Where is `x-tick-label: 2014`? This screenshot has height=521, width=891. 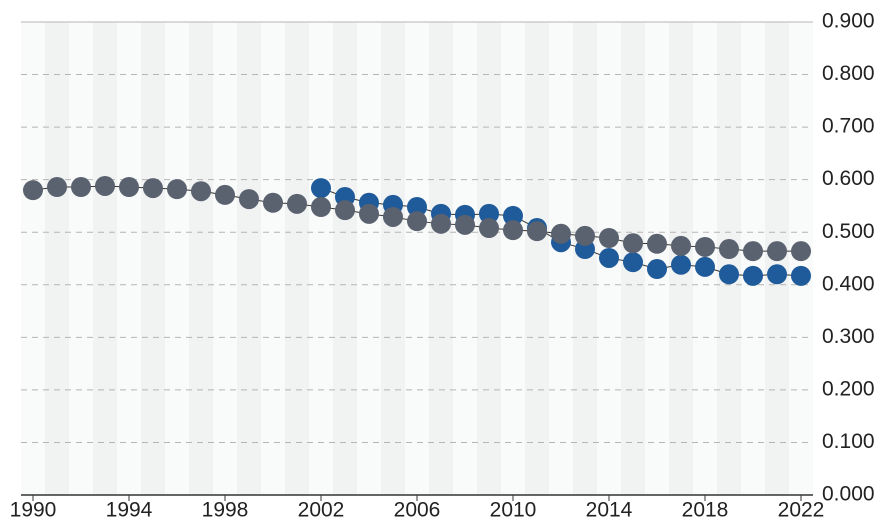 x-tick-label: 2014 is located at coordinates (609, 510).